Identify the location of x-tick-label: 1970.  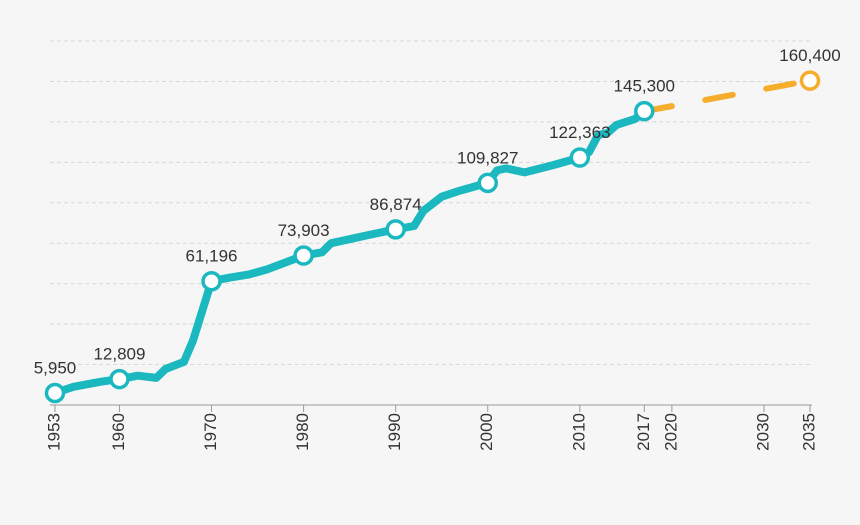
(210, 432).